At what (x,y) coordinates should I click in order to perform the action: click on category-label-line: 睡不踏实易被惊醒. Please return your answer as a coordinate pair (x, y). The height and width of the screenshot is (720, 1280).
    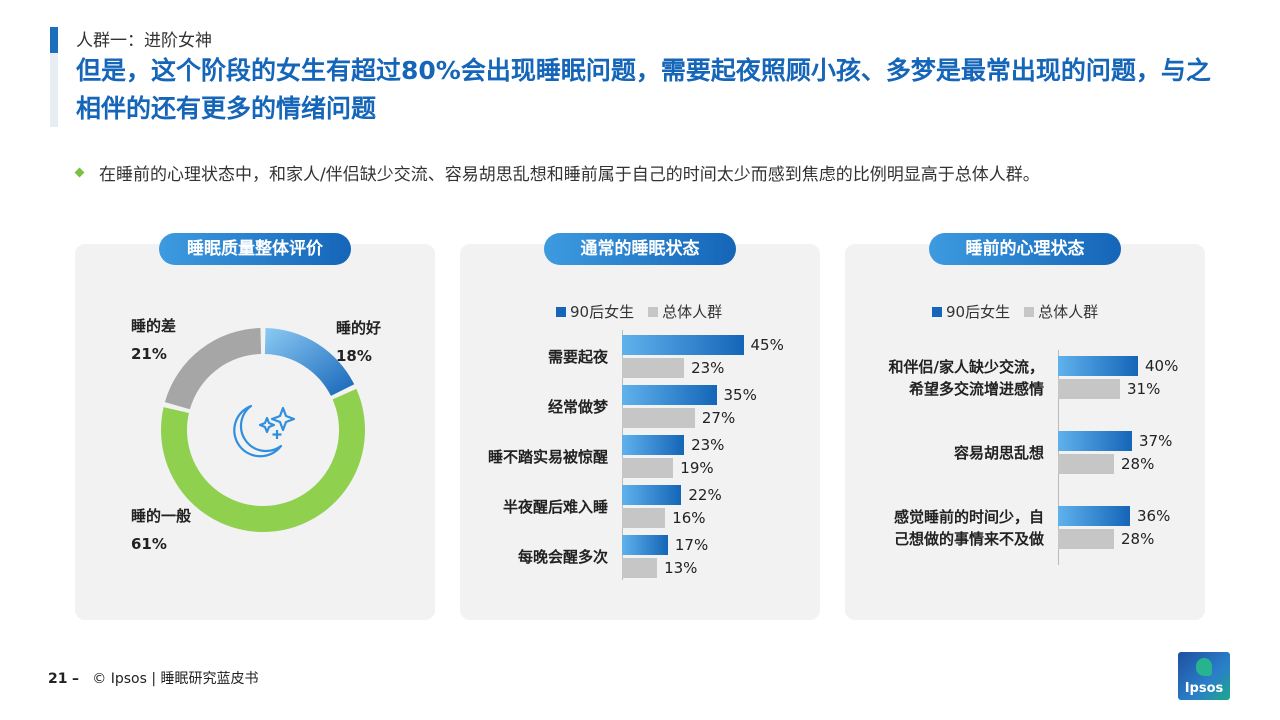
    Looking at the image, I should click on (547, 457).